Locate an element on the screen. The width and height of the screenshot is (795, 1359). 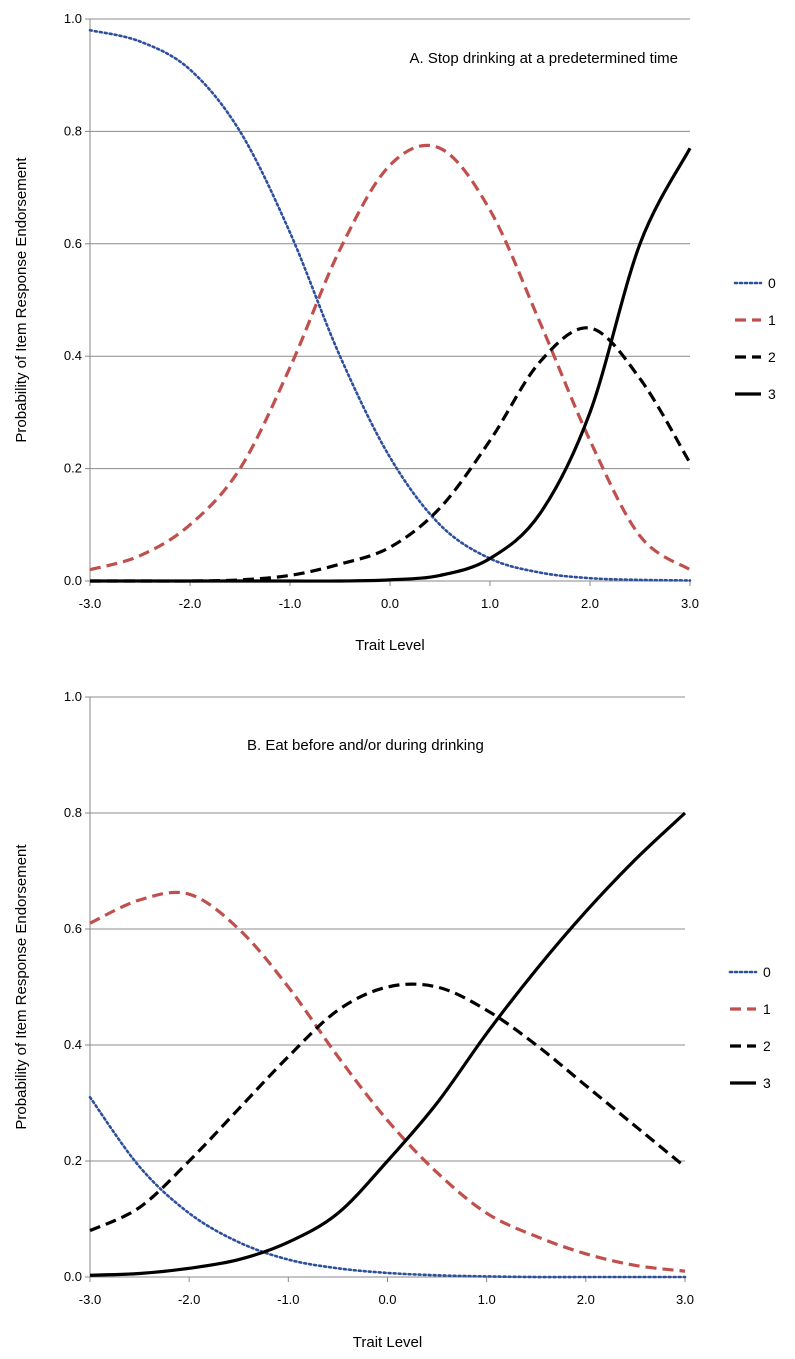
chart-title: A. Stop drinking at a predetermined time is located at coordinates (544, 58).